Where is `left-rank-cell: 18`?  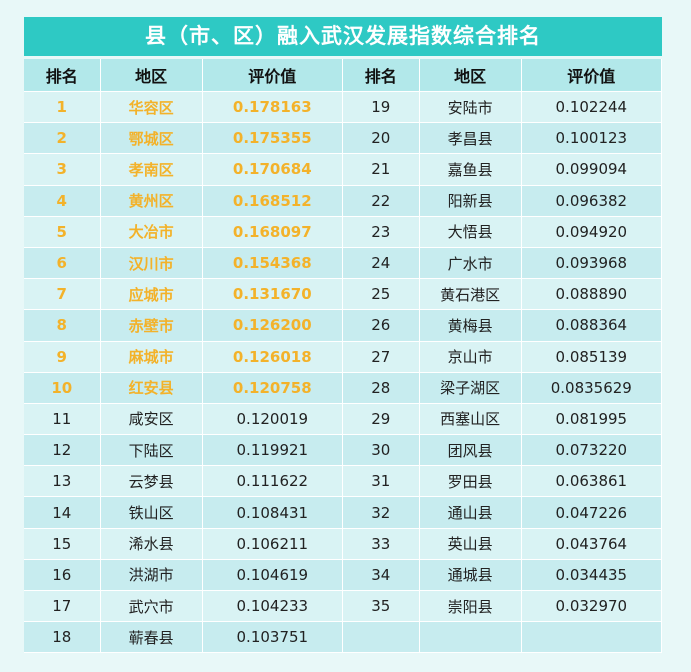
left-rank-cell: 18 is located at coordinates (62, 638).